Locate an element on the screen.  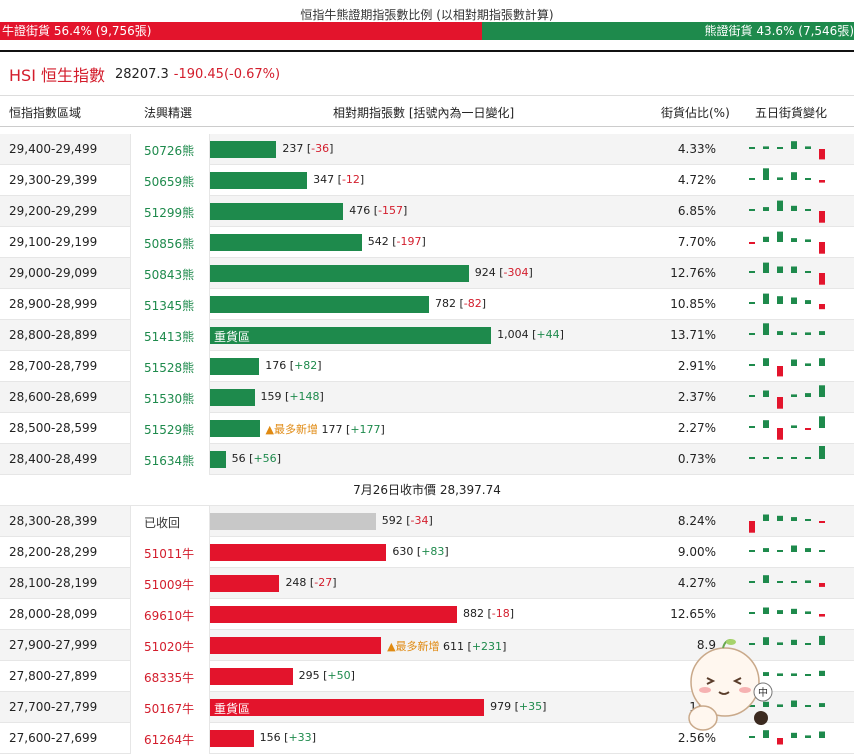
warrant-code-link: 51345熊 is located at coordinates (169, 306).